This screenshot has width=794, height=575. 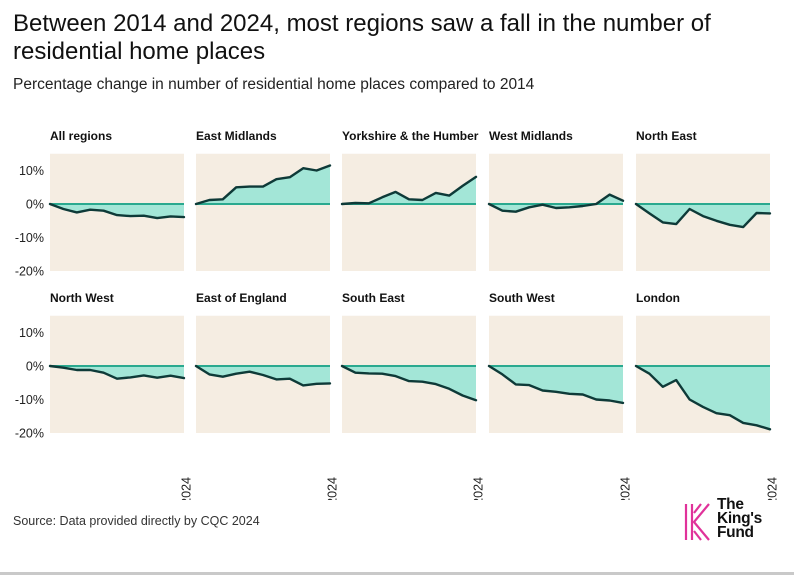 I want to click on bottom-rule, so click(x=397, y=573).